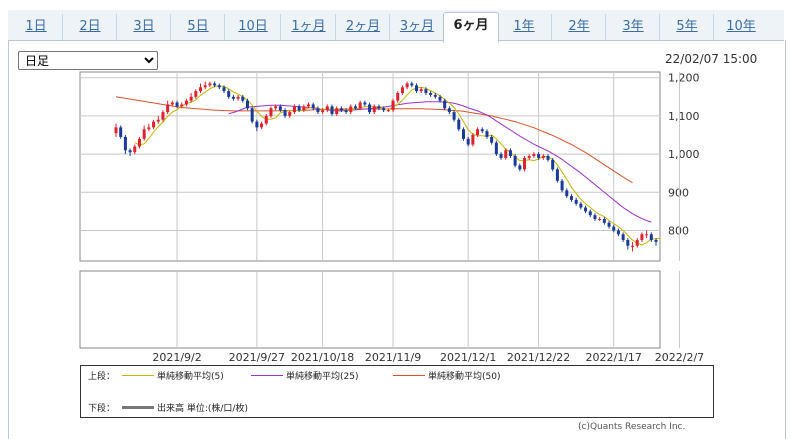 The image size is (793, 439). I want to click on y-tick-label: 1,200, so click(684, 78).